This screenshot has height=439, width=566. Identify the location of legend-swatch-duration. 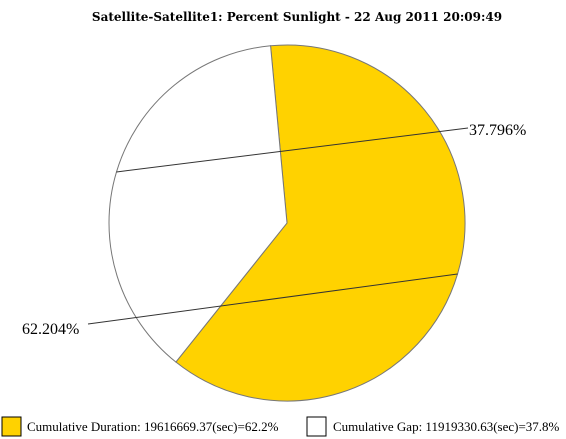
(11, 426).